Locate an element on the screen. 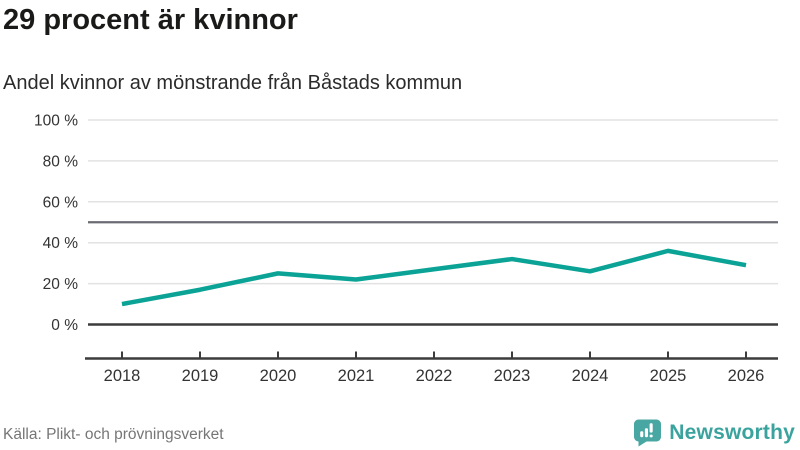  x-tick-label: 2020 is located at coordinates (278, 376).